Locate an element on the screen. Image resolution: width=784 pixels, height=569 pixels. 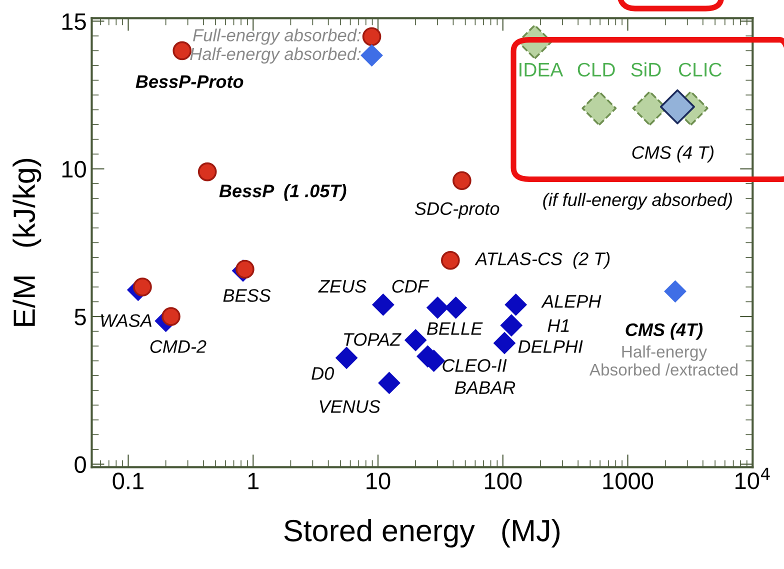
x-tick-label: 10 is located at coordinates (378, 481).